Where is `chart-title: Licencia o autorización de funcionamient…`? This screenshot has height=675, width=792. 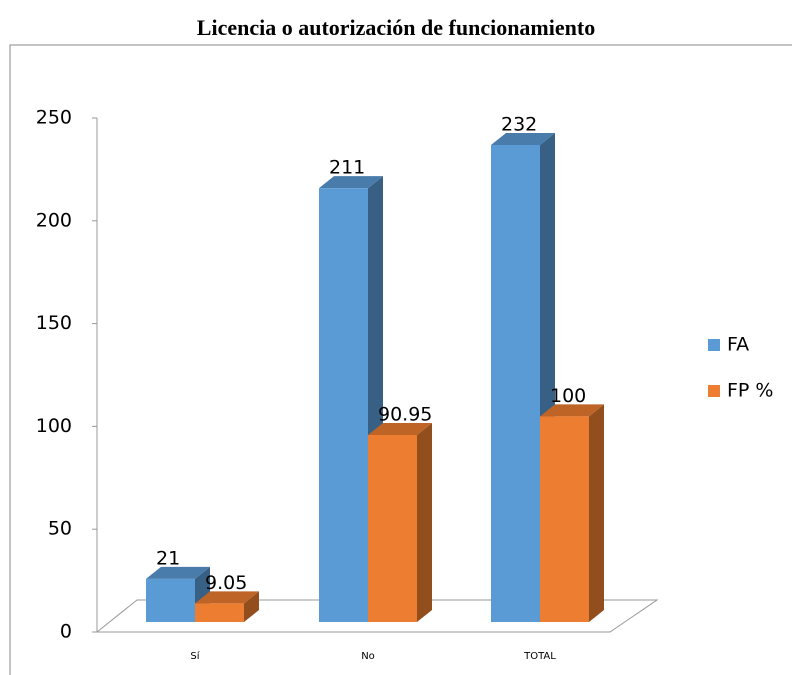 chart-title: Licencia o autorización de funcionamient… is located at coordinates (396, 27).